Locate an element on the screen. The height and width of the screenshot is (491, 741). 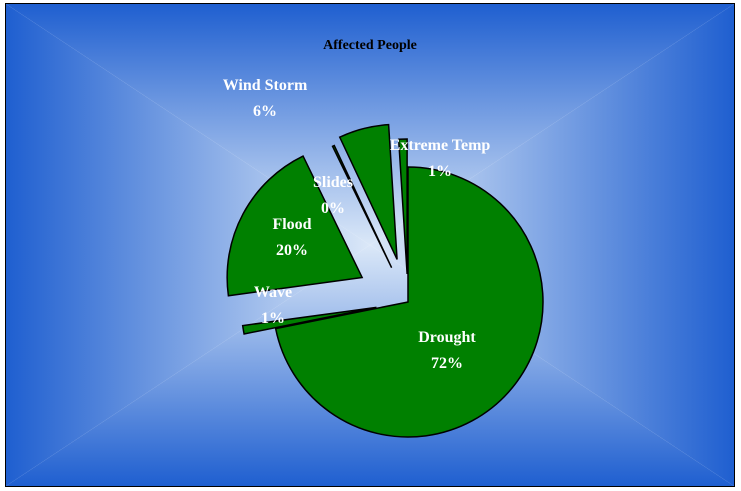
slice-label-wind-storm: Wind Storm is located at coordinates (265, 85).